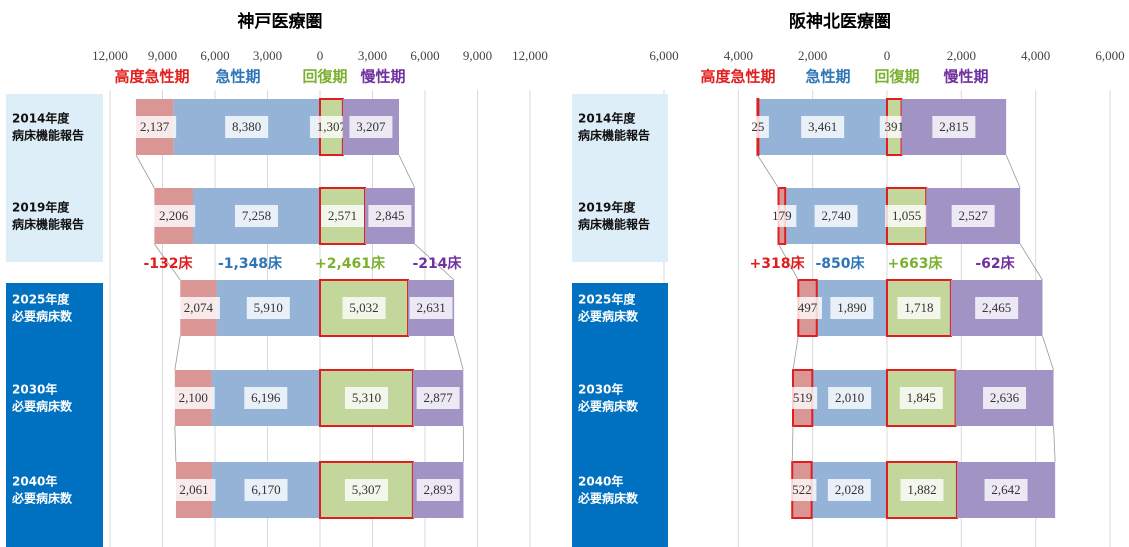  Describe the element at coordinates (382, 77) in the screenshot. I see `legend-label: 慢性期` at that location.